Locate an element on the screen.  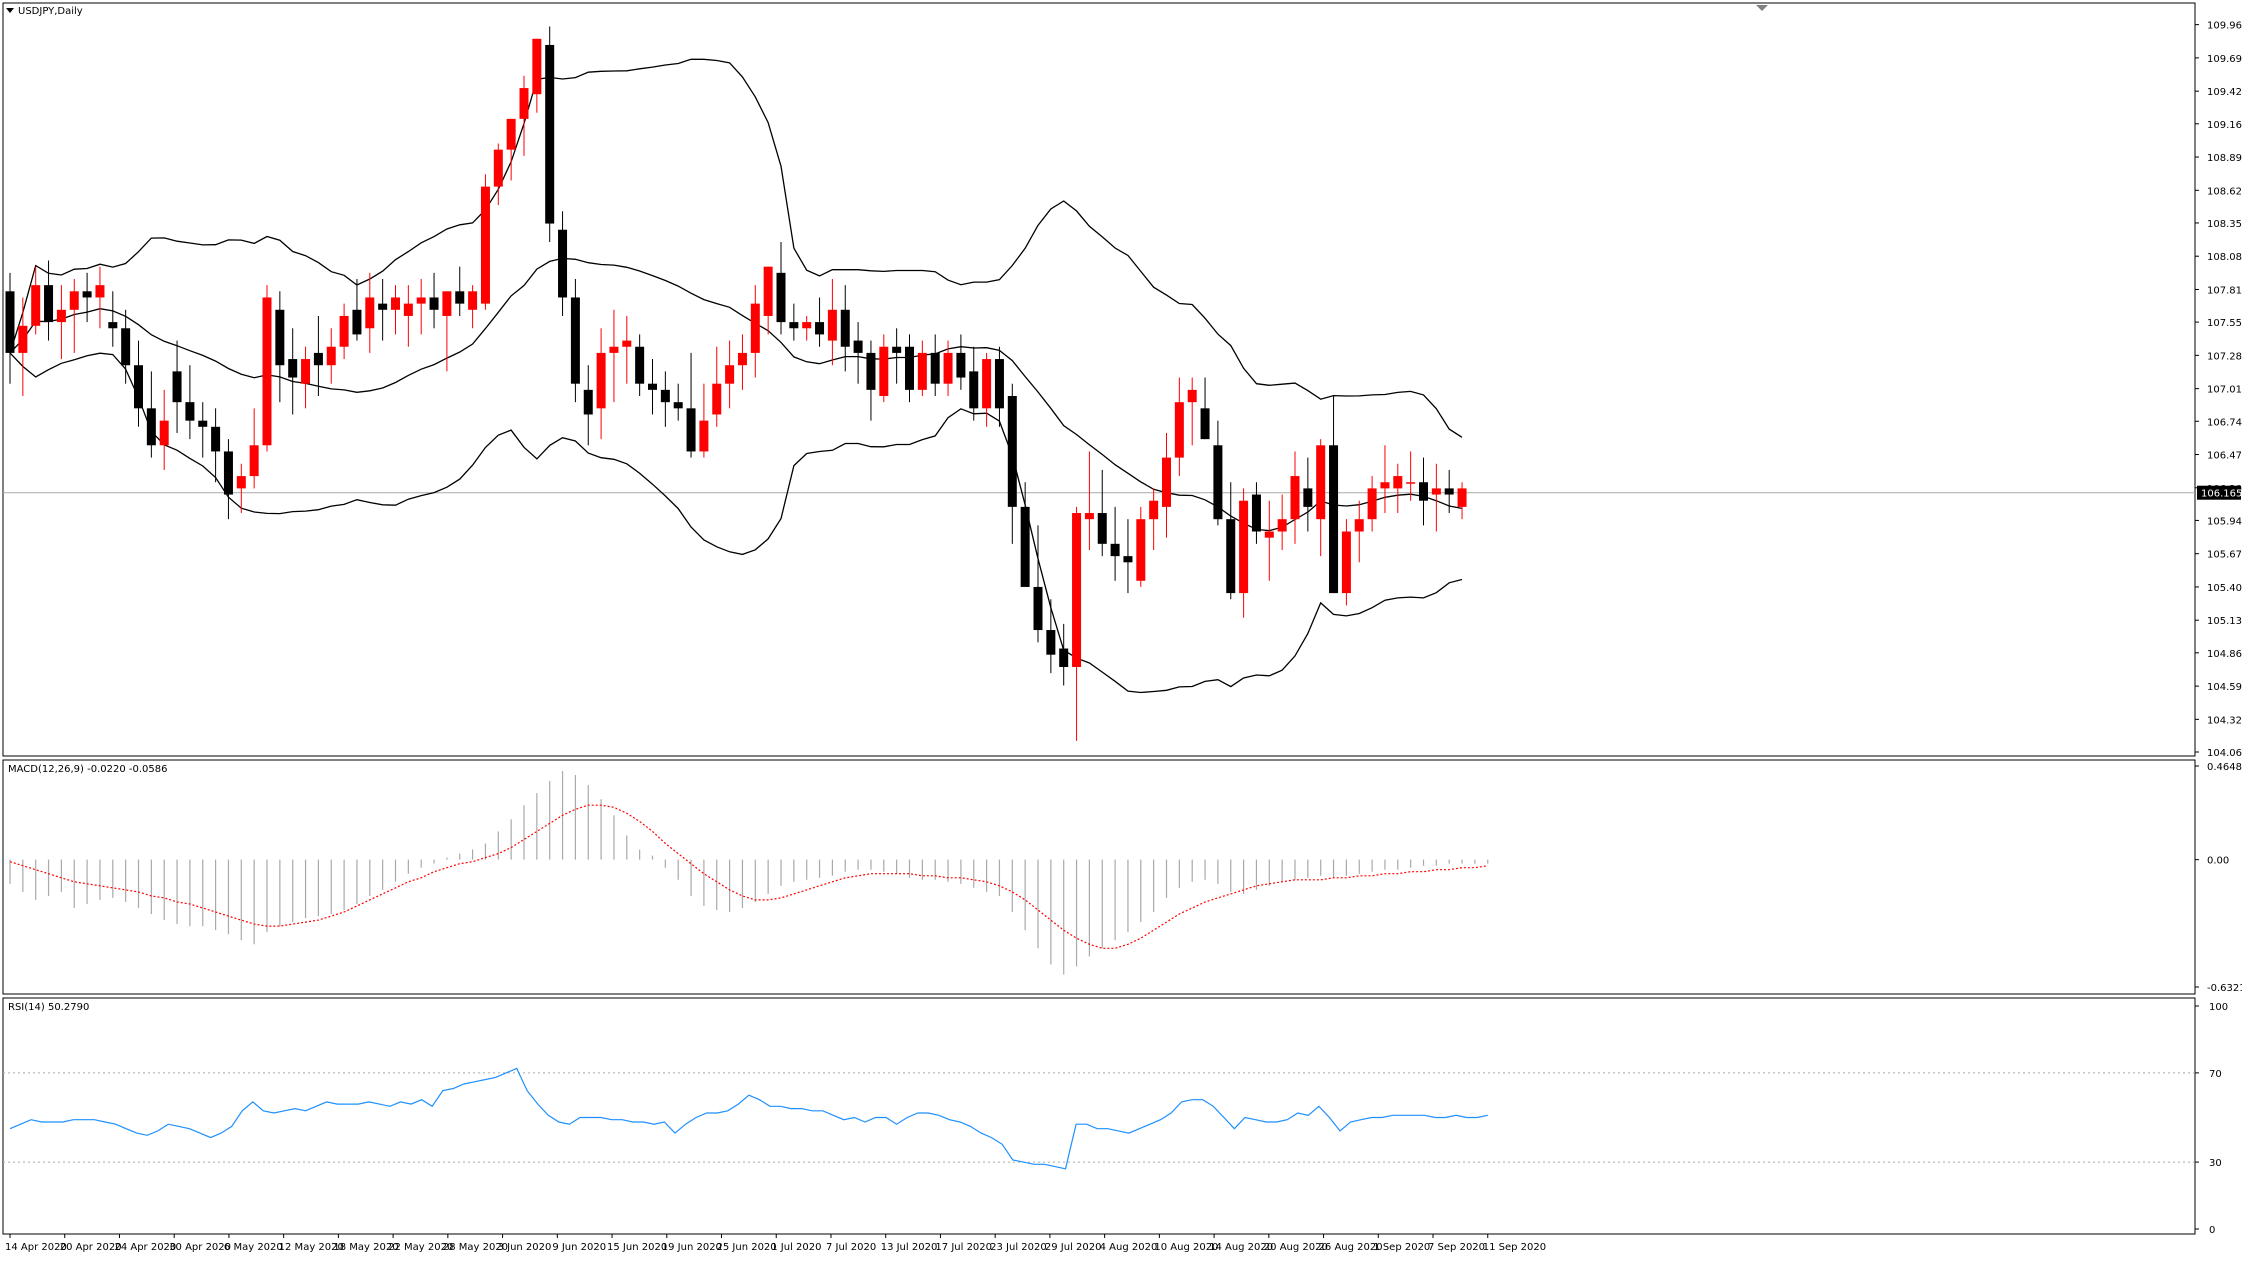
date-axis-label: 22 May 2020 is located at coordinates (420, 1247).